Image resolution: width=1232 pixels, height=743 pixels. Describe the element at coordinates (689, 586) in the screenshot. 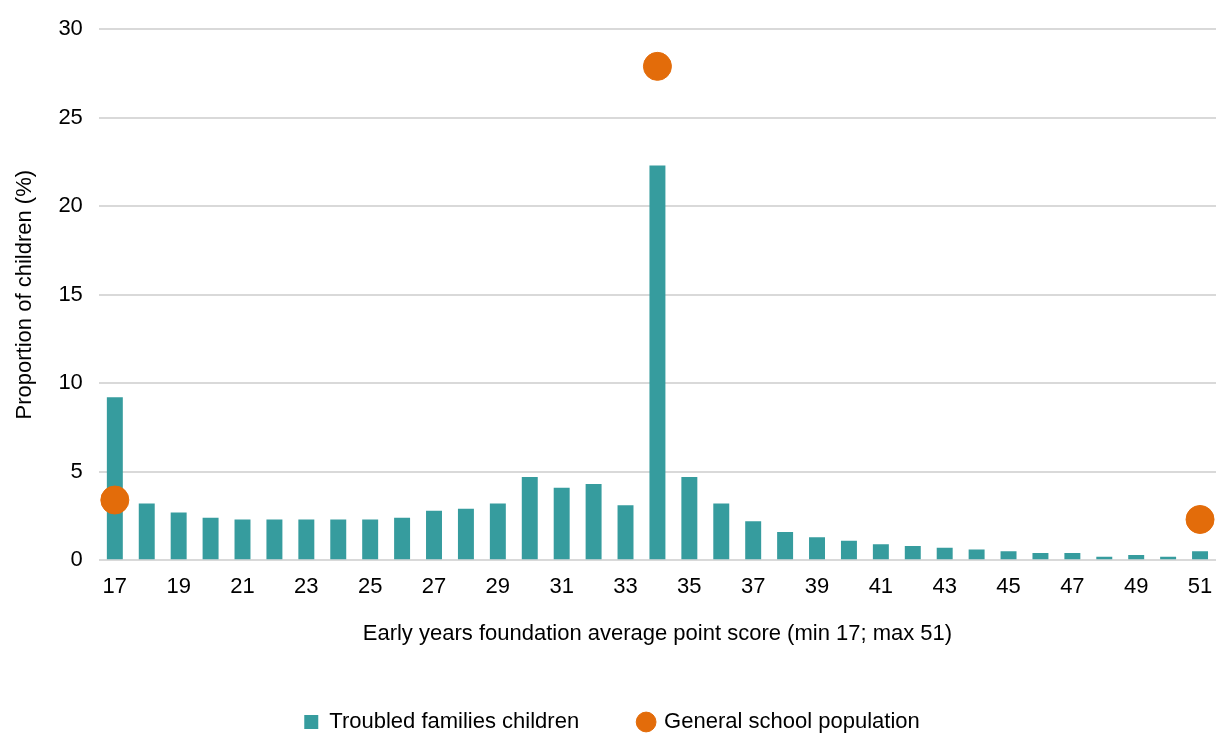

I see `x-tick-label: 35` at that location.